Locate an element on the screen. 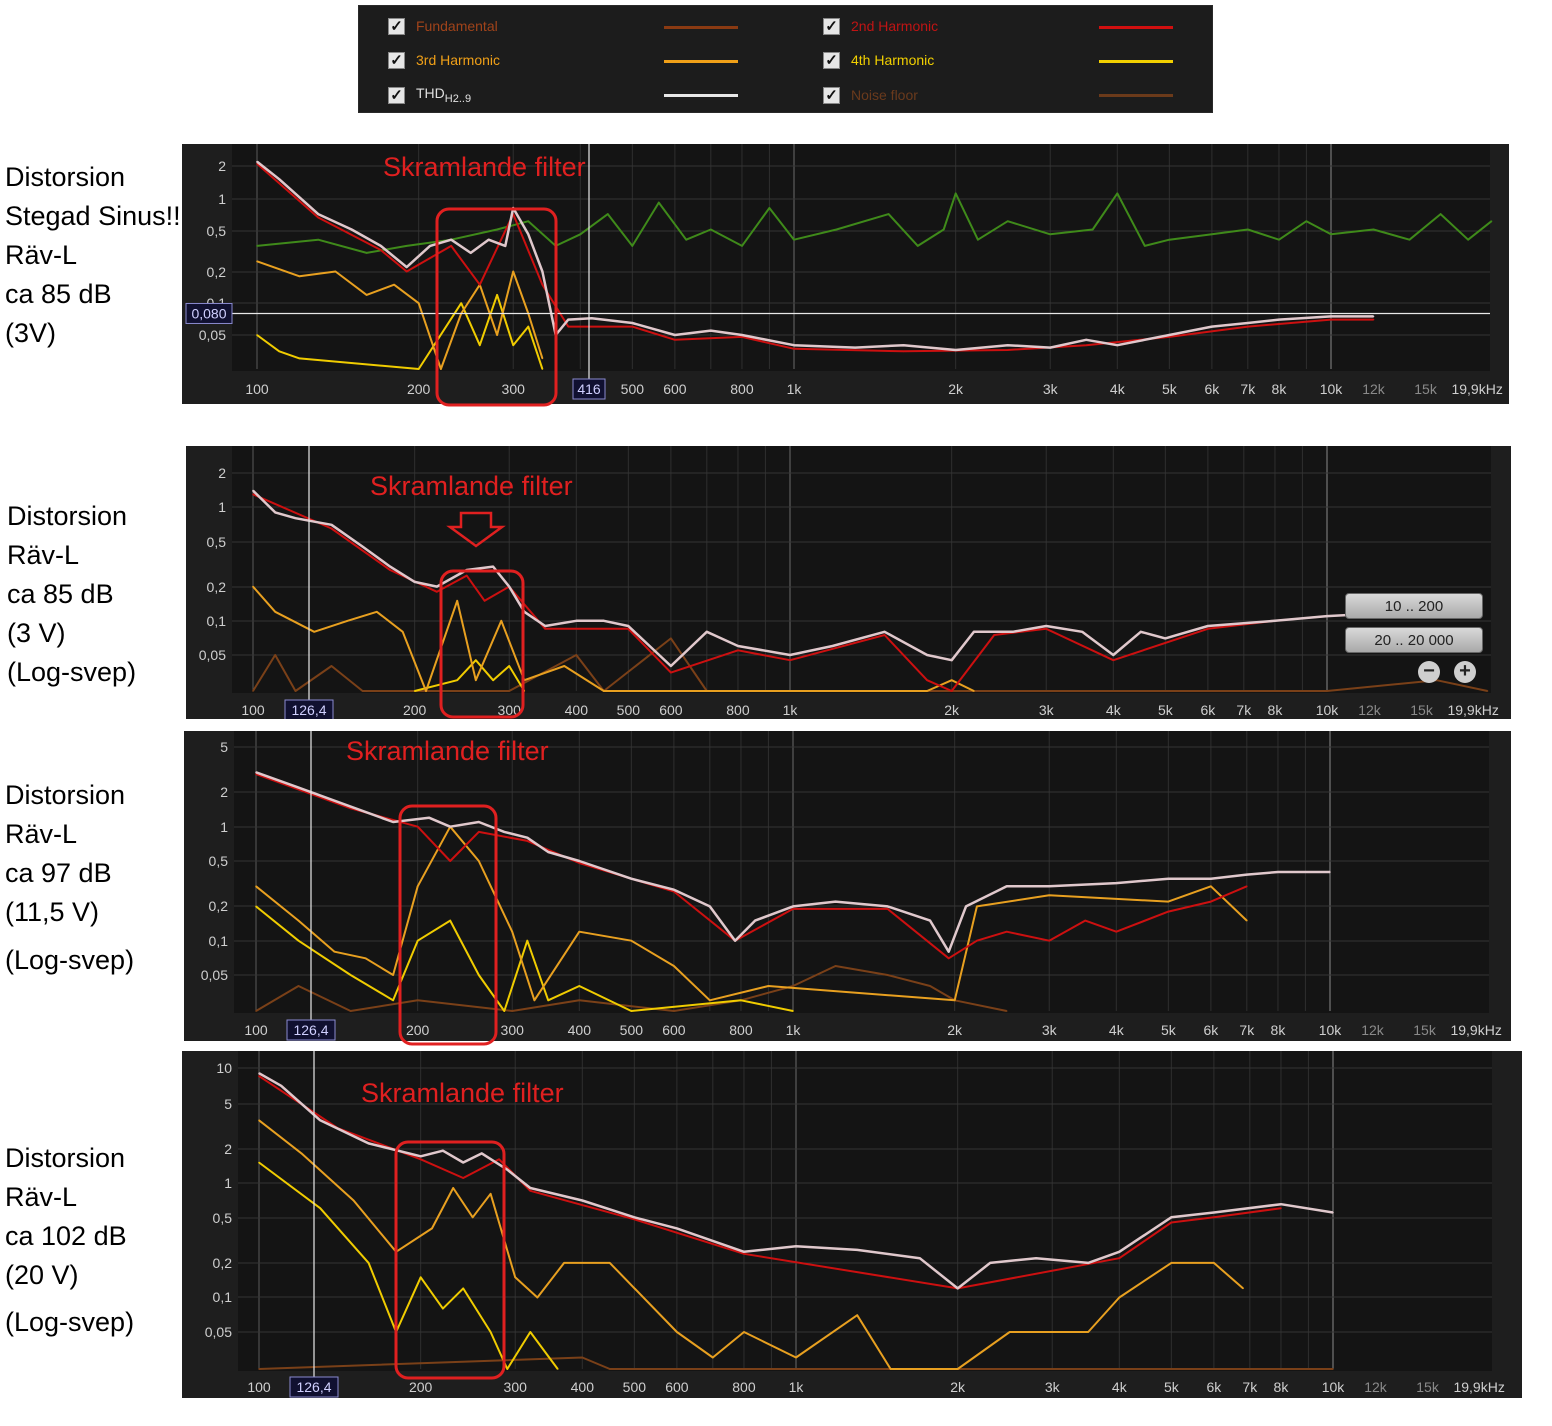  legend-item-3rd-harmonic: ✓ 3rd Harmonic is located at coordinates (444, 60).